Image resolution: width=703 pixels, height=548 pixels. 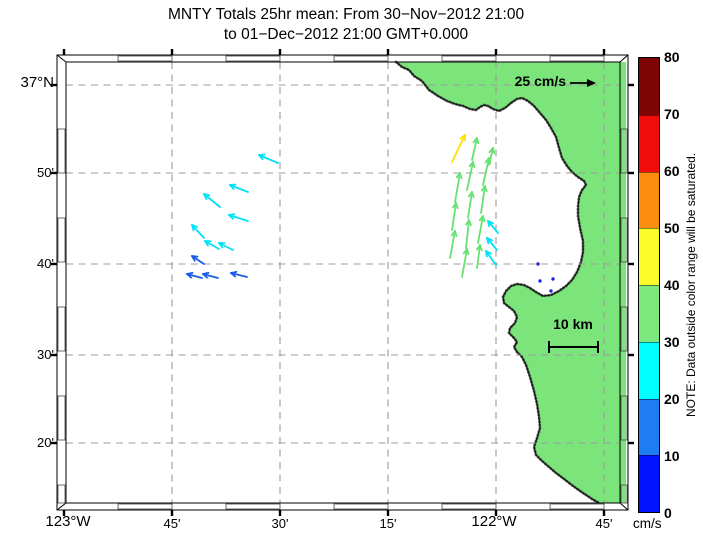 I want to click on colorbar-tick-label: 40, so click(x=672, y=285).